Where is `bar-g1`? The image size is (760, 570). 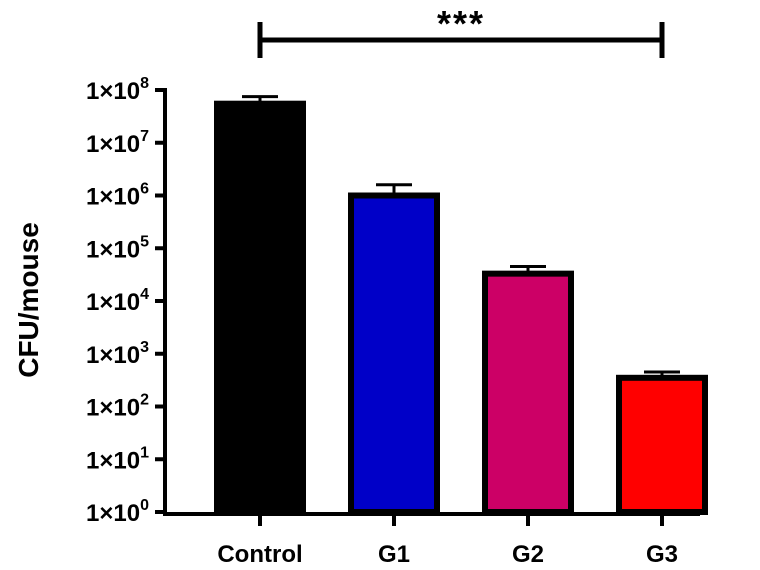
bar-g1 is located at coordinates (394, 353).